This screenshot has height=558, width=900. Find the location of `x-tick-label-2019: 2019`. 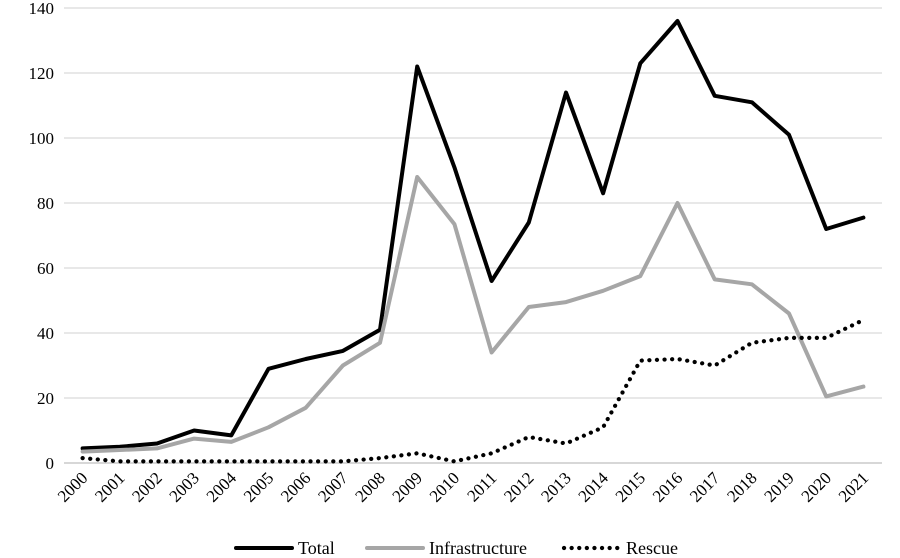

x-tick-label-2019: 2019 is located at coordinates (778, 486).